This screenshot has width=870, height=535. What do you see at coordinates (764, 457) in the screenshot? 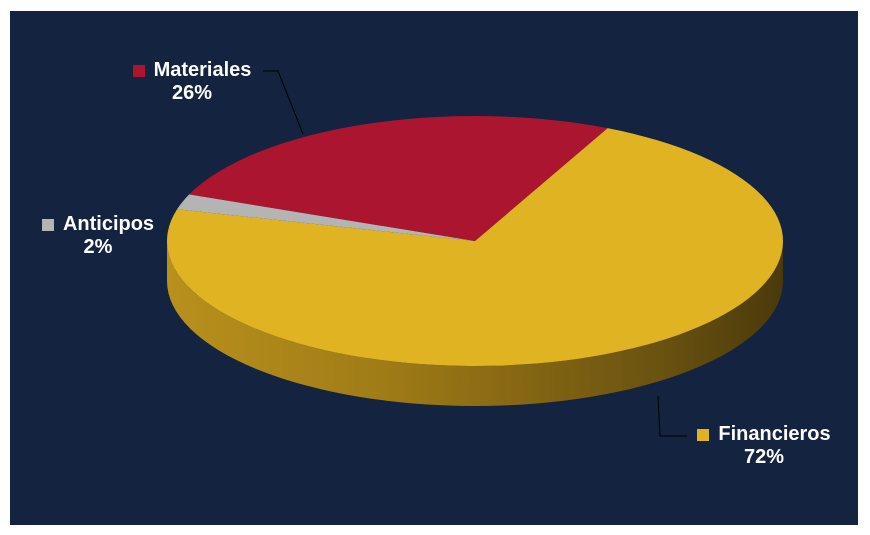
I see `financieros-percent: 72%` at bounding box center [764, 457].